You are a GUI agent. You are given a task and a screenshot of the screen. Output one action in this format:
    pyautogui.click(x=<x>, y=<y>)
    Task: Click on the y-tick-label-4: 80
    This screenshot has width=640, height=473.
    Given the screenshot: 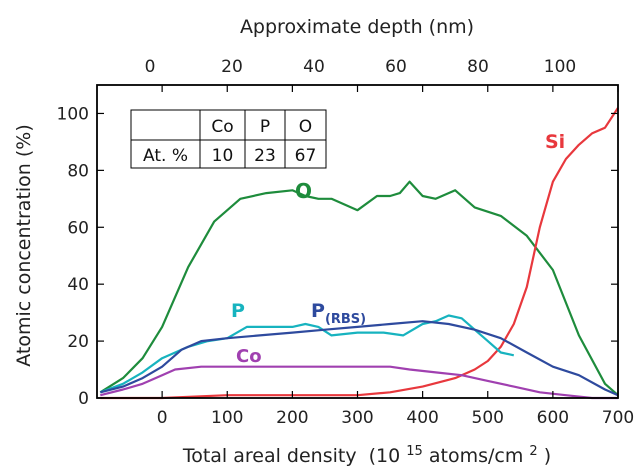 What is the action you would take?
    pyautogui.click(x=78, y=171)
    